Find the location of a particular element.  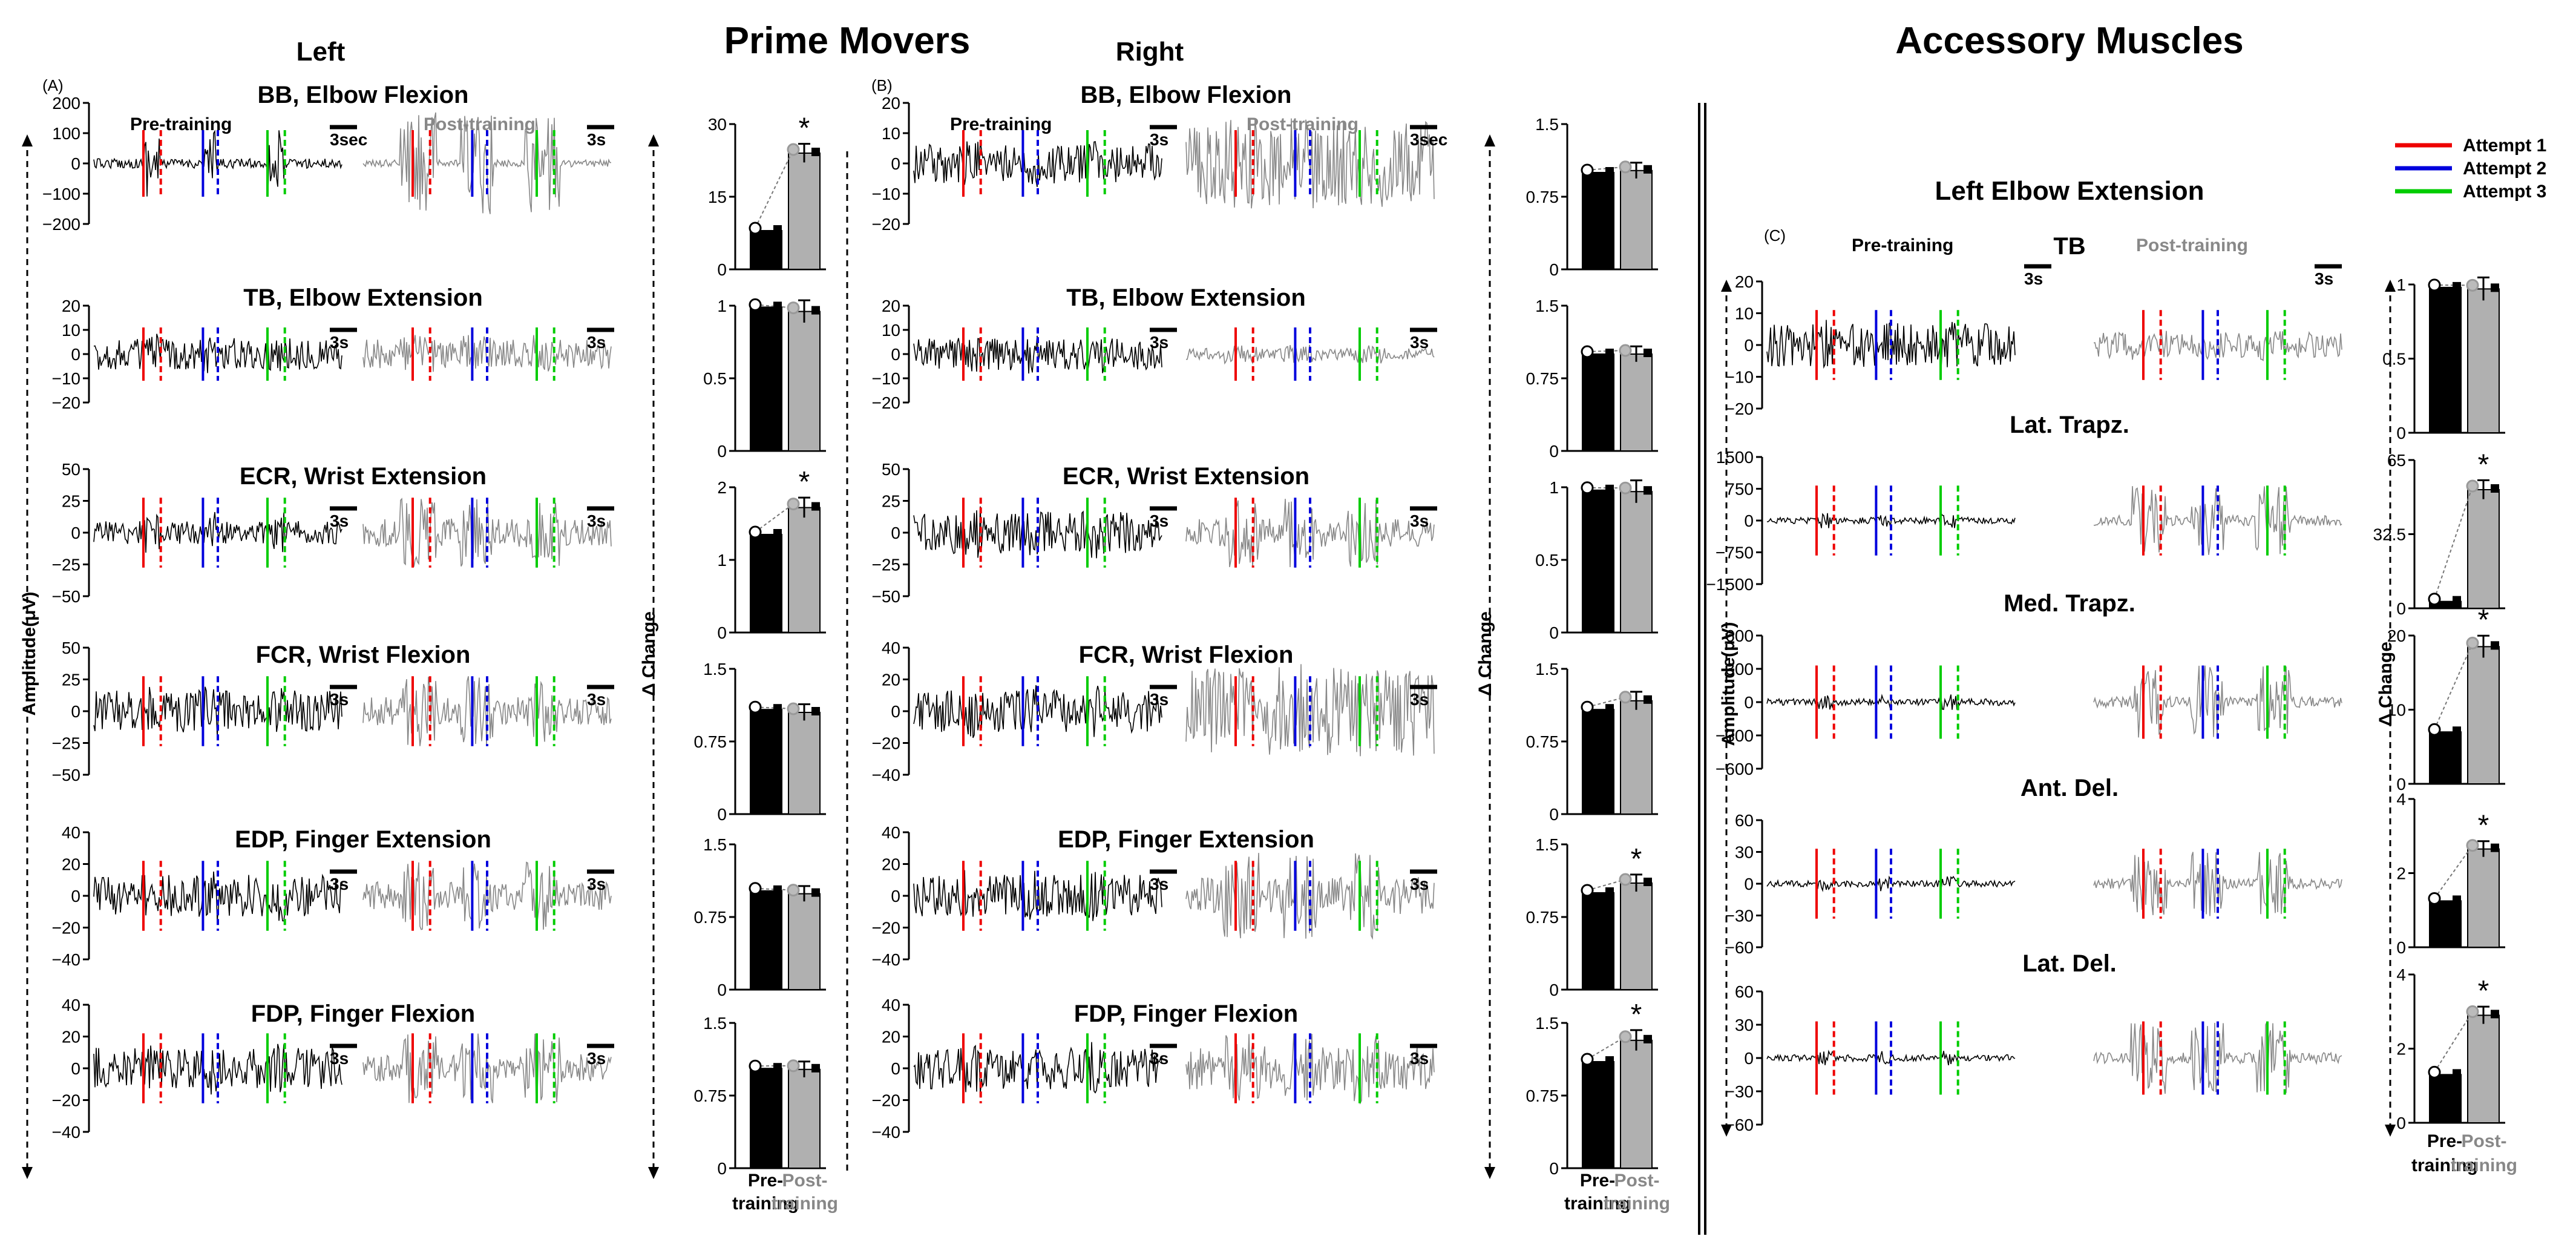

panel-c-emg-4-tick-label: −30 is located at coordinates (1739, 916).